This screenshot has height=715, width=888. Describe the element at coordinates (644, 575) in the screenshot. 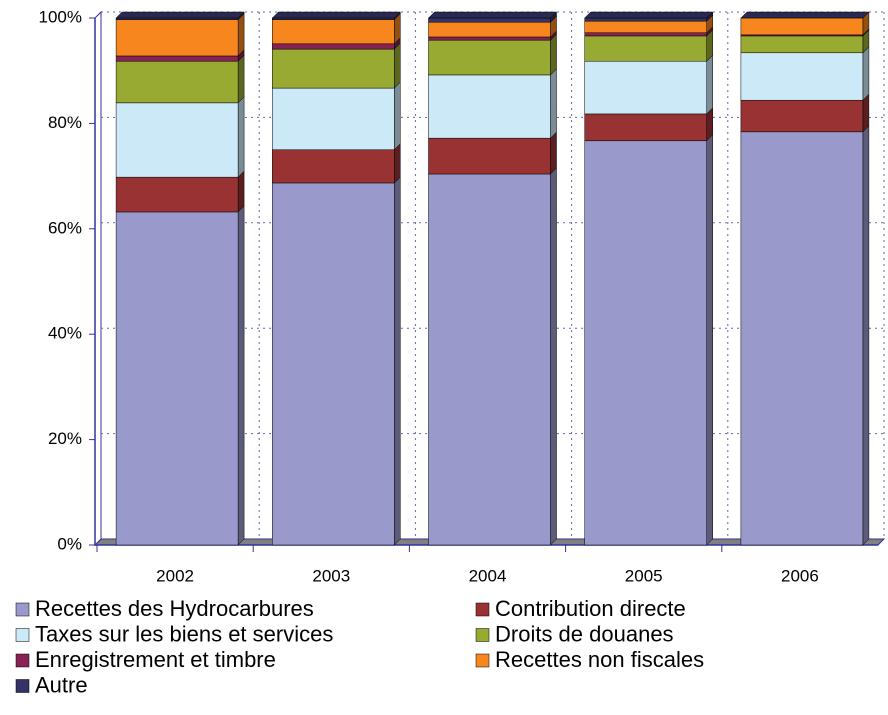

I see `x-tick-label: 2005` at that location.